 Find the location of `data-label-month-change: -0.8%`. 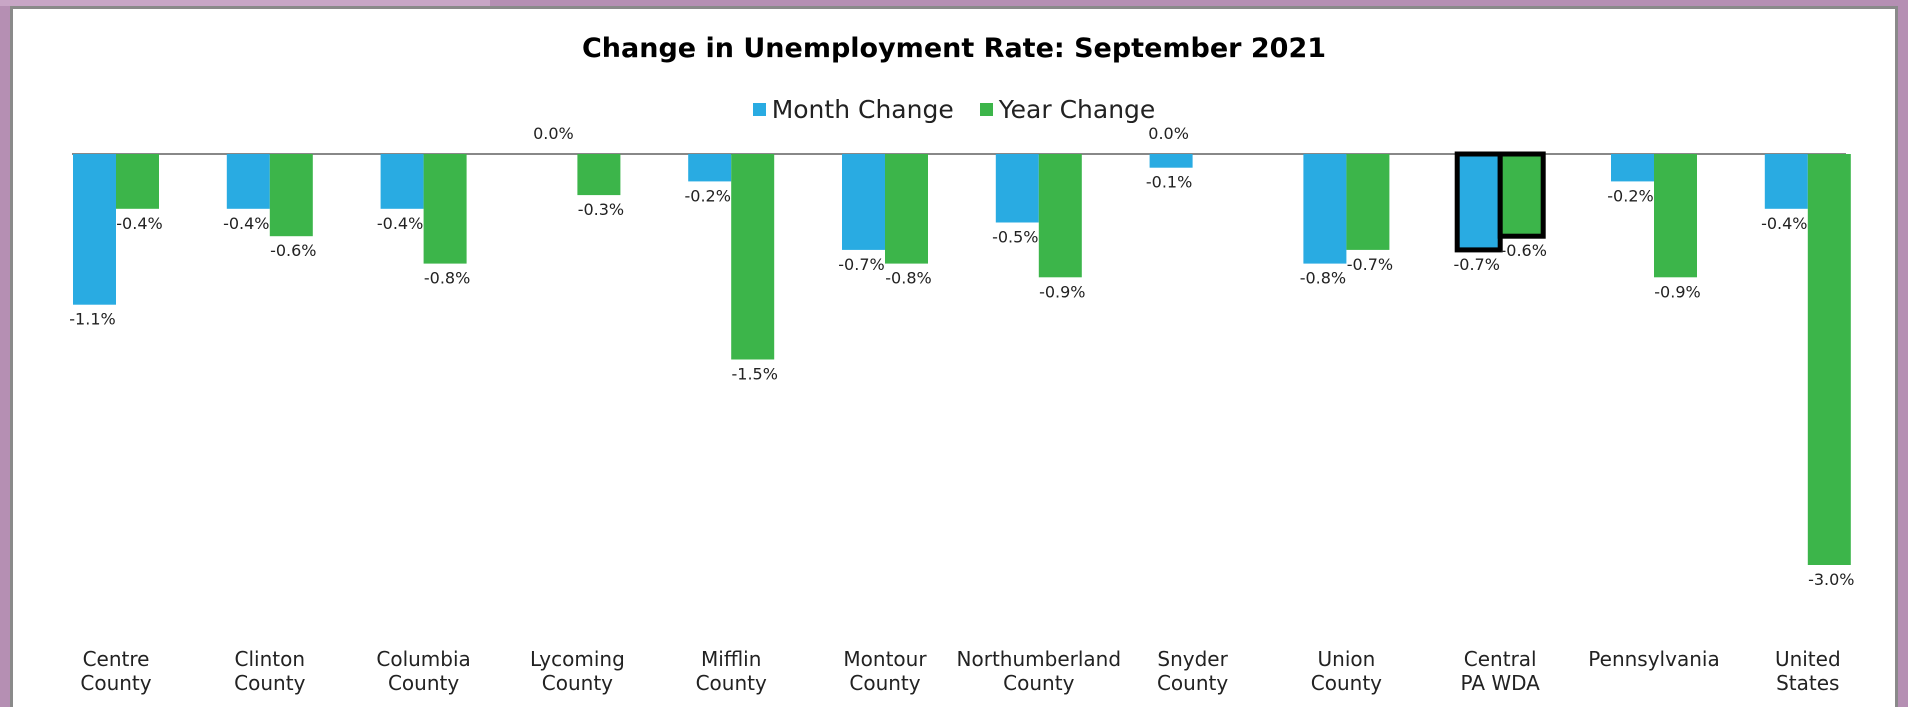

data-label-month-change: -0.8% is located at coordinates (1323, 278).